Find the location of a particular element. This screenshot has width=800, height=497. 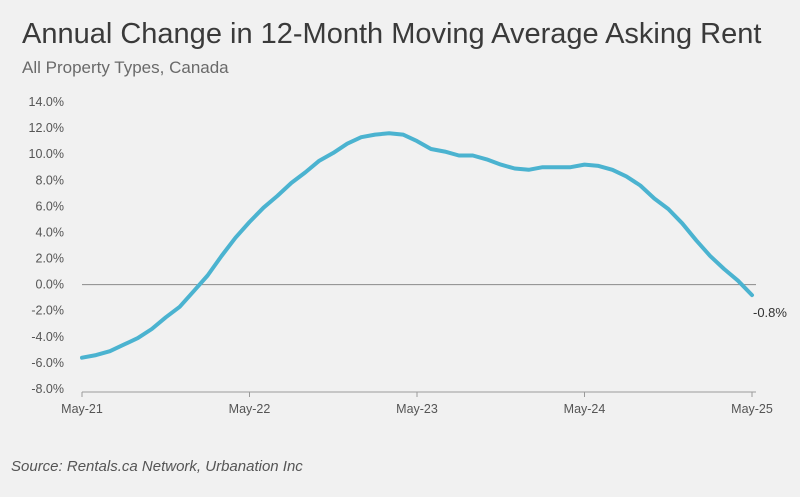

x-axis: May-21 May-22 May-23 May-24 May-25 is located at coordinates (417, 403).